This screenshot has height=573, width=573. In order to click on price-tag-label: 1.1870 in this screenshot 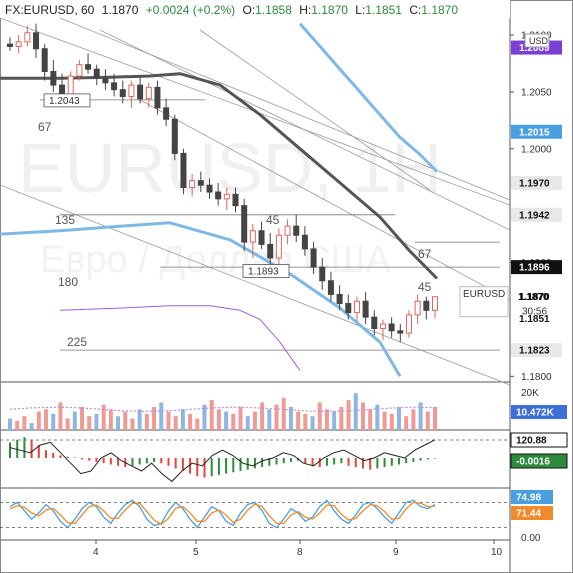, I will do `click(534, 297)`.